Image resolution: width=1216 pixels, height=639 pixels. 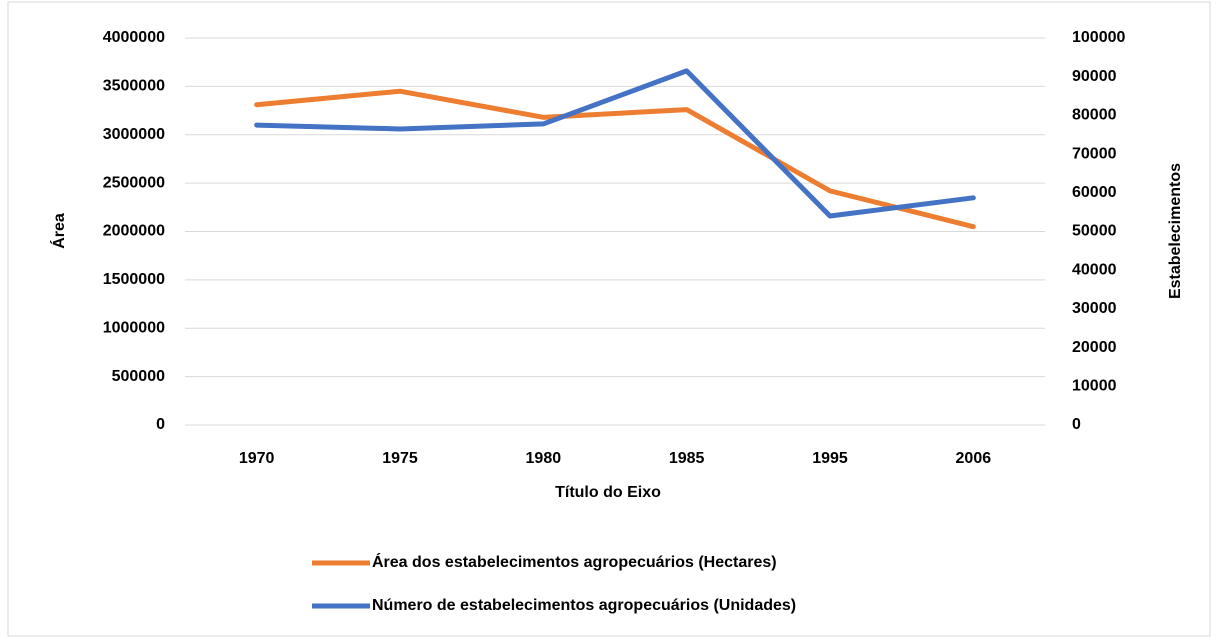 What do you see at coordinates (687, 458) in the screenshot?
I see `x-tick-label: 1985` at bounding box center [687, 458].